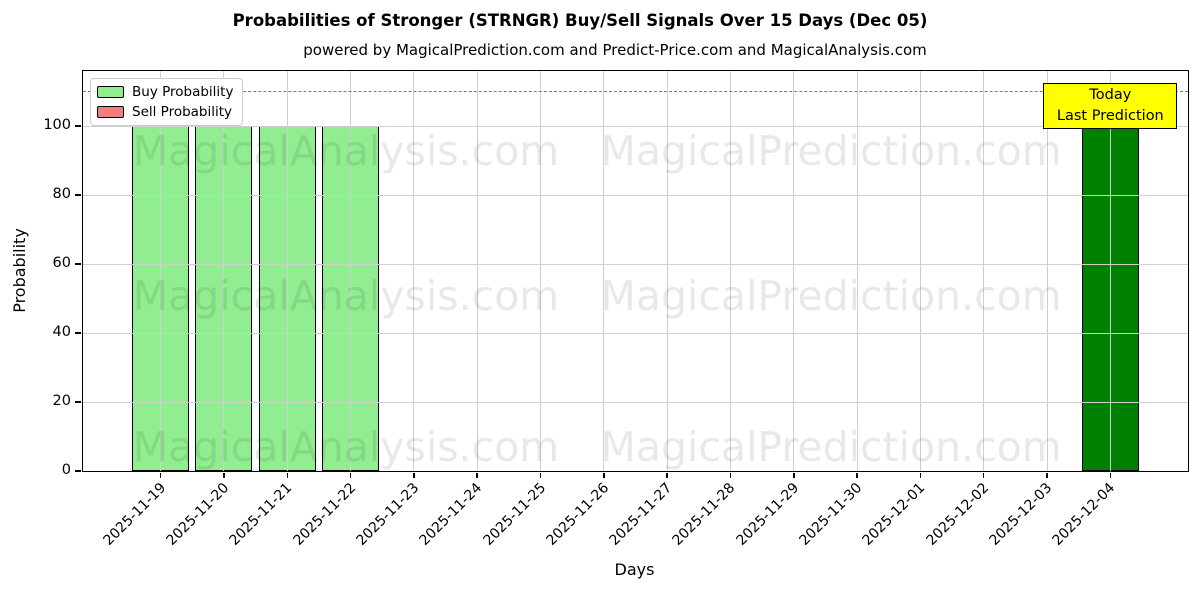  I want to click on legend-item-sell: Sell Probability, so click(165, 112).